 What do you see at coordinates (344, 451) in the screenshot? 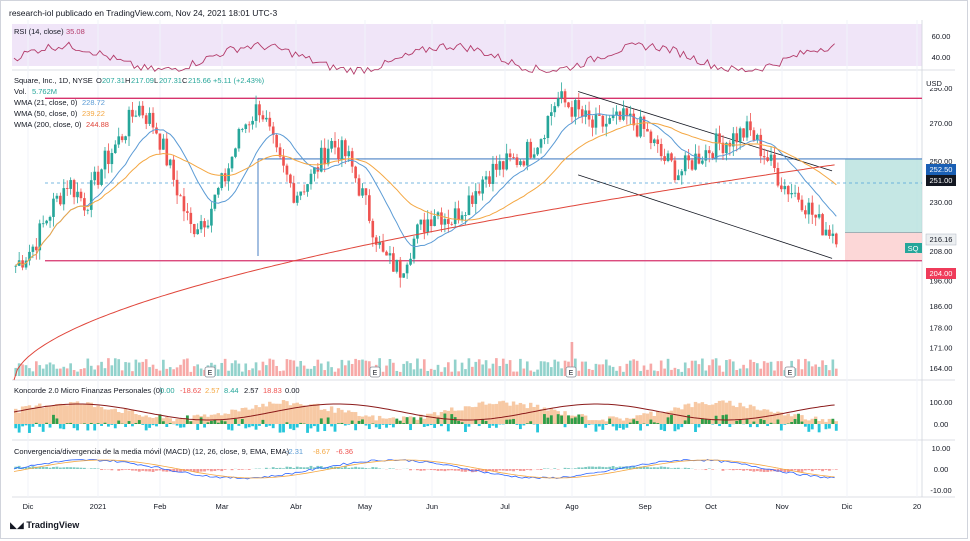
I see `macd-v2: -6.36` at bounding box center [344, 451].